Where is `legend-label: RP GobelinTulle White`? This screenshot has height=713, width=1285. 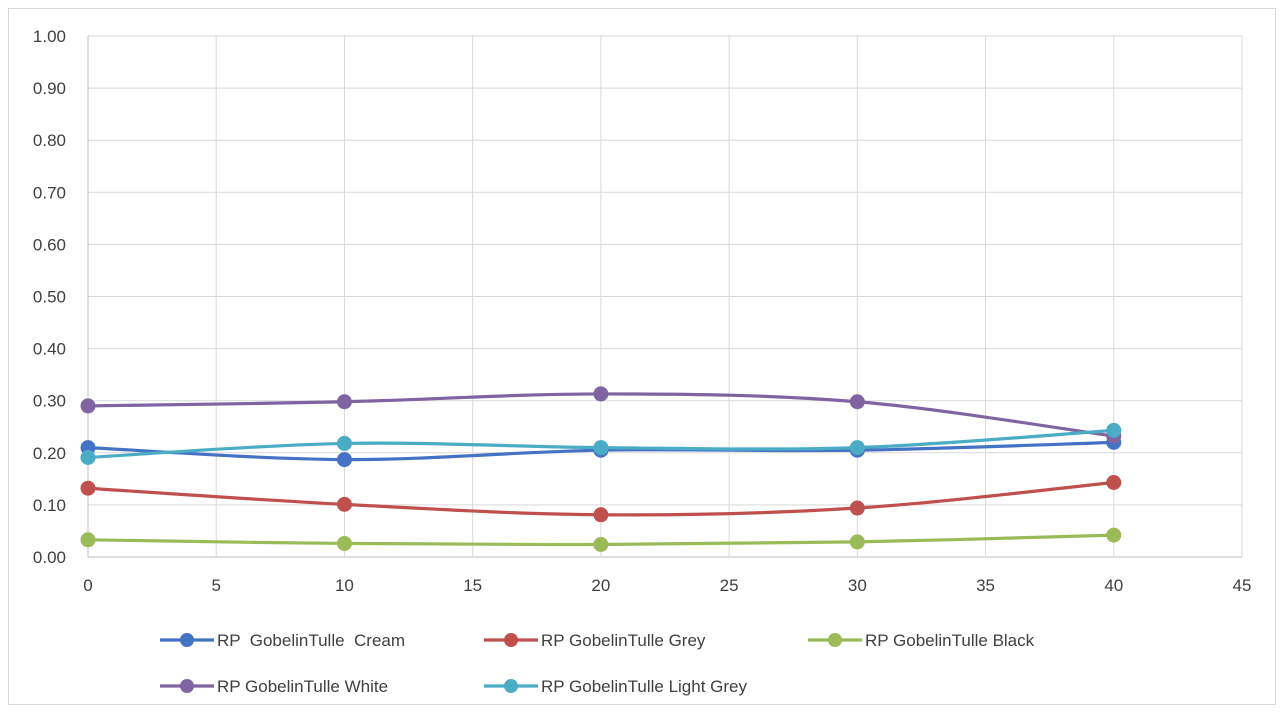 legend-label: RP GobelinTulle White is located at coordinates (302, 686).